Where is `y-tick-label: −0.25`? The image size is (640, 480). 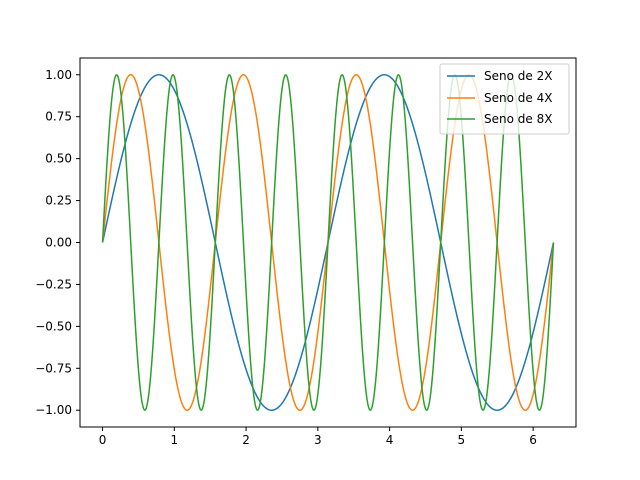
y-tick-label: −0.25 is located at coordinates (53, 284).